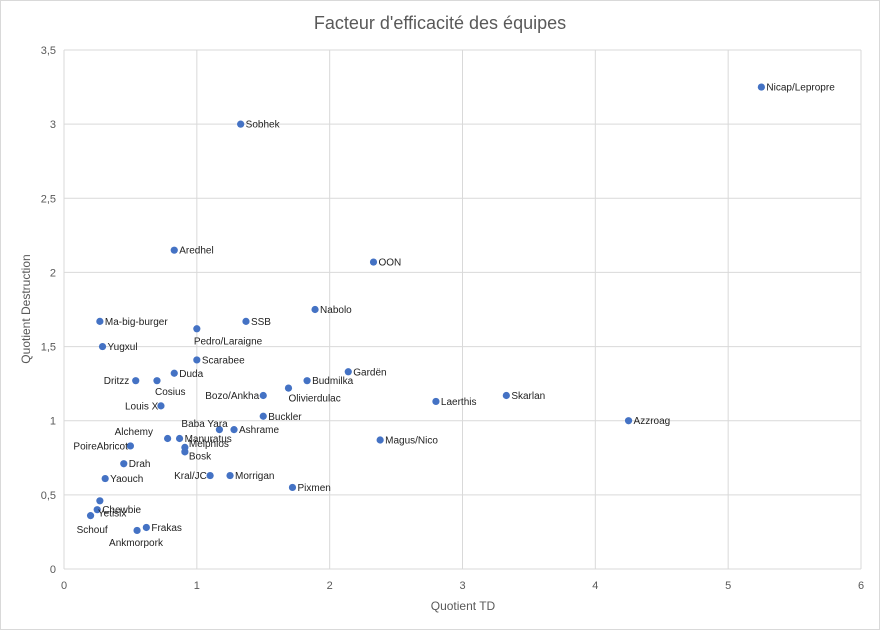  What do you see at coordinates (140, 464) in the screenshot?
I see `point-label: Drah` at bounding box center [140, 464].